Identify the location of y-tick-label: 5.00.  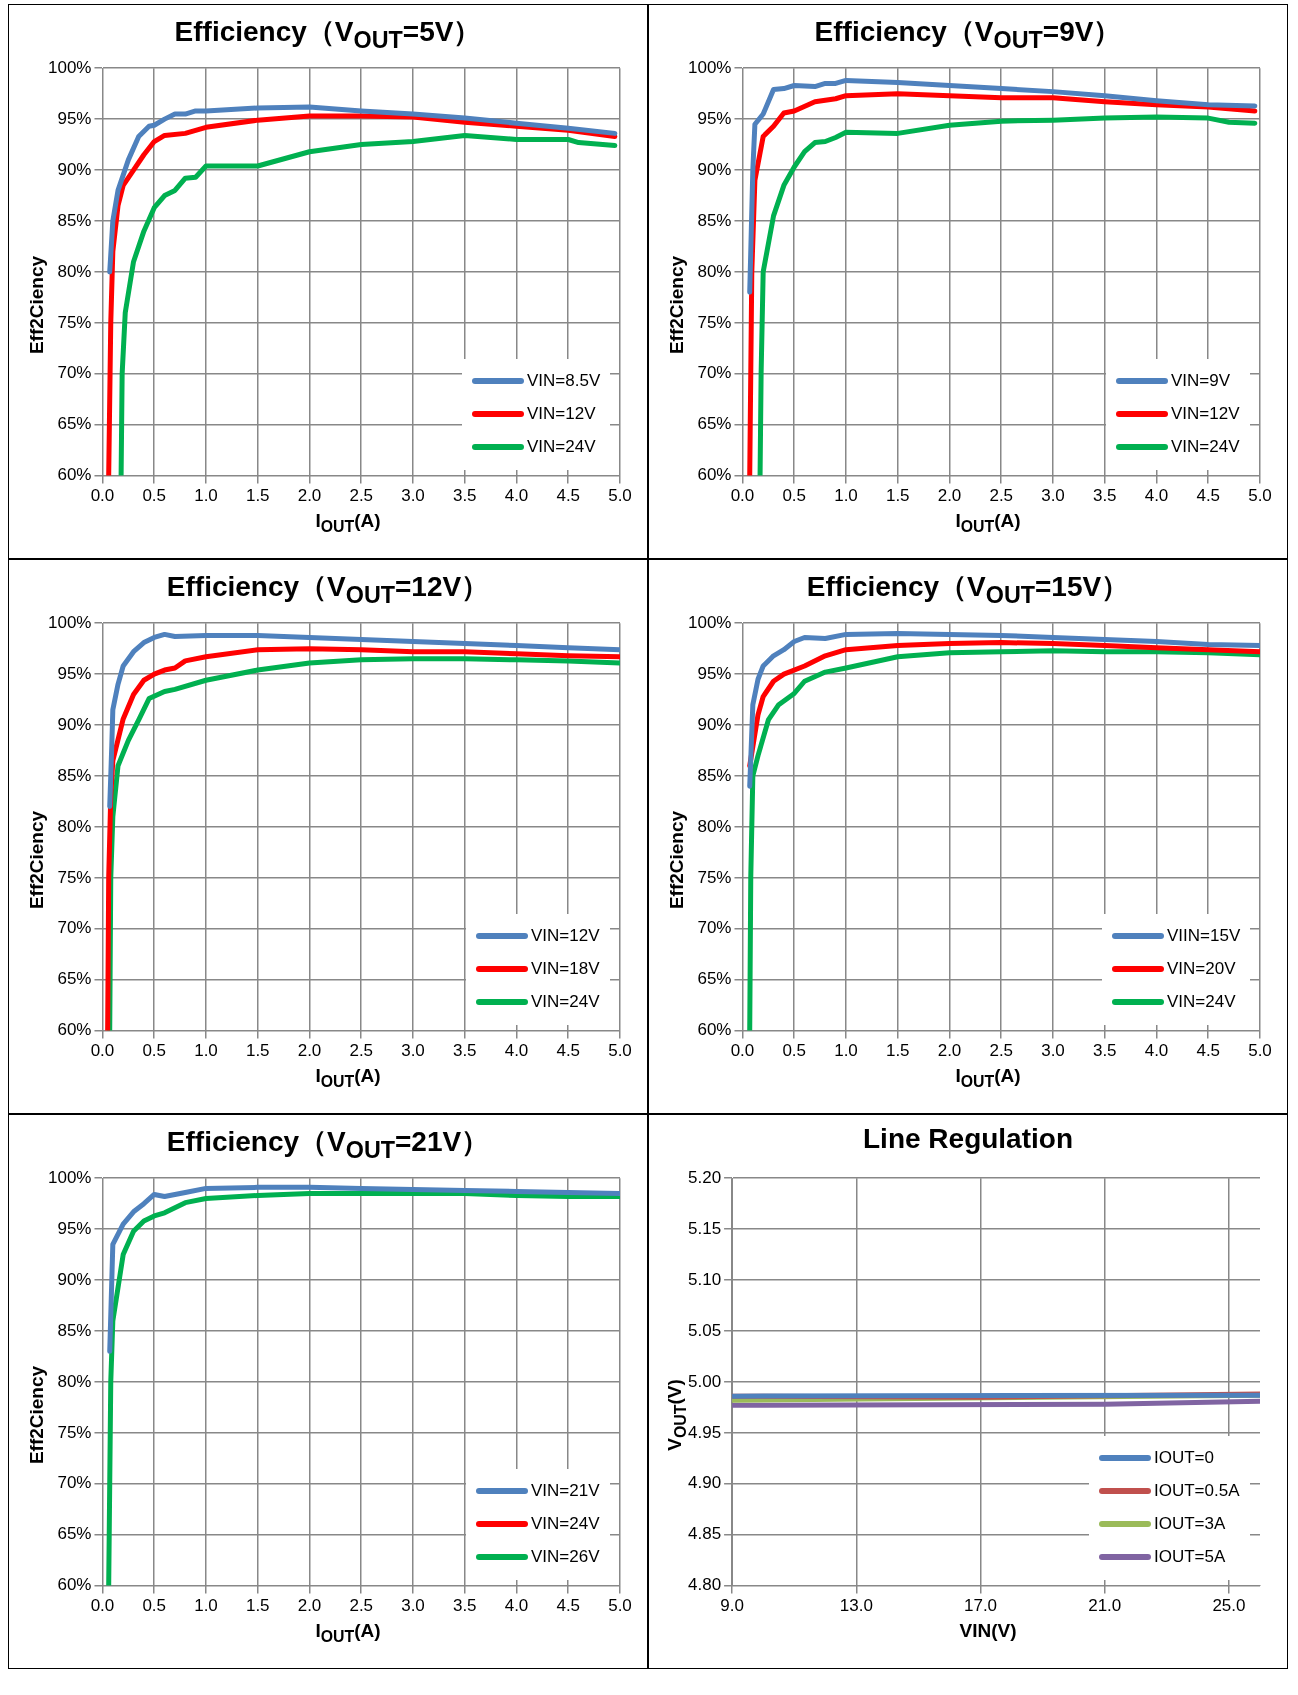
(704, 1381).